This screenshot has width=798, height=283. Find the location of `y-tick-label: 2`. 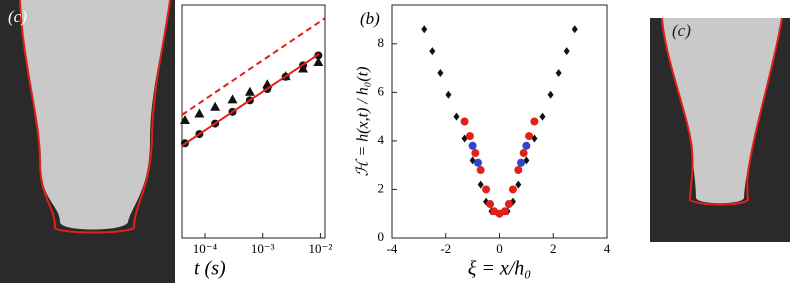

y-tick-label: 2 is located at coordinates (381, 187).